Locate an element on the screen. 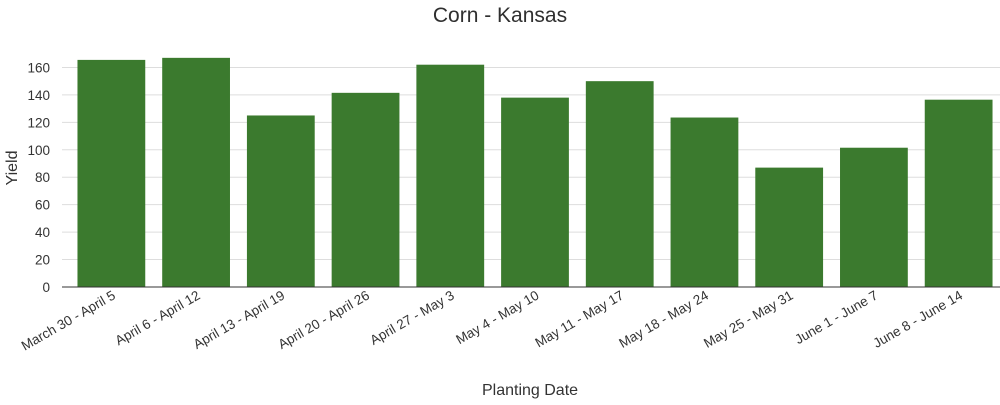 The width and height of the screenshot is (1000, 405). y-tick-label: 100 is located at coordinates (38, 150).